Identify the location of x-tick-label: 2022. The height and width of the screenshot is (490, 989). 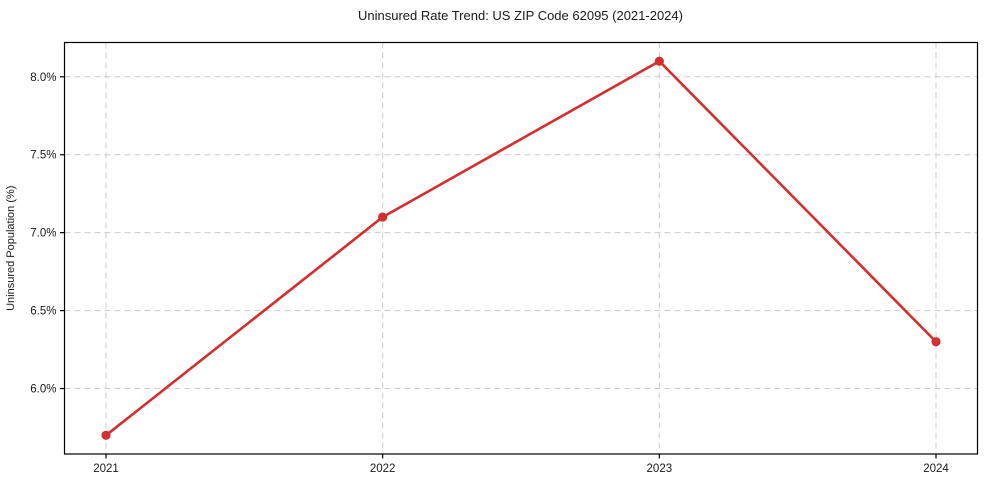
(383, 469).